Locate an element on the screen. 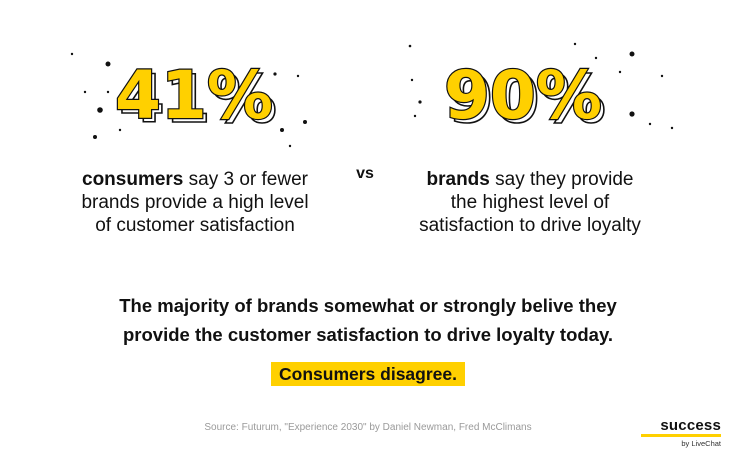 The width and height of the screenshot is (736, 462). left-stat-number-text: 41% is located at coordinates (194, 95).